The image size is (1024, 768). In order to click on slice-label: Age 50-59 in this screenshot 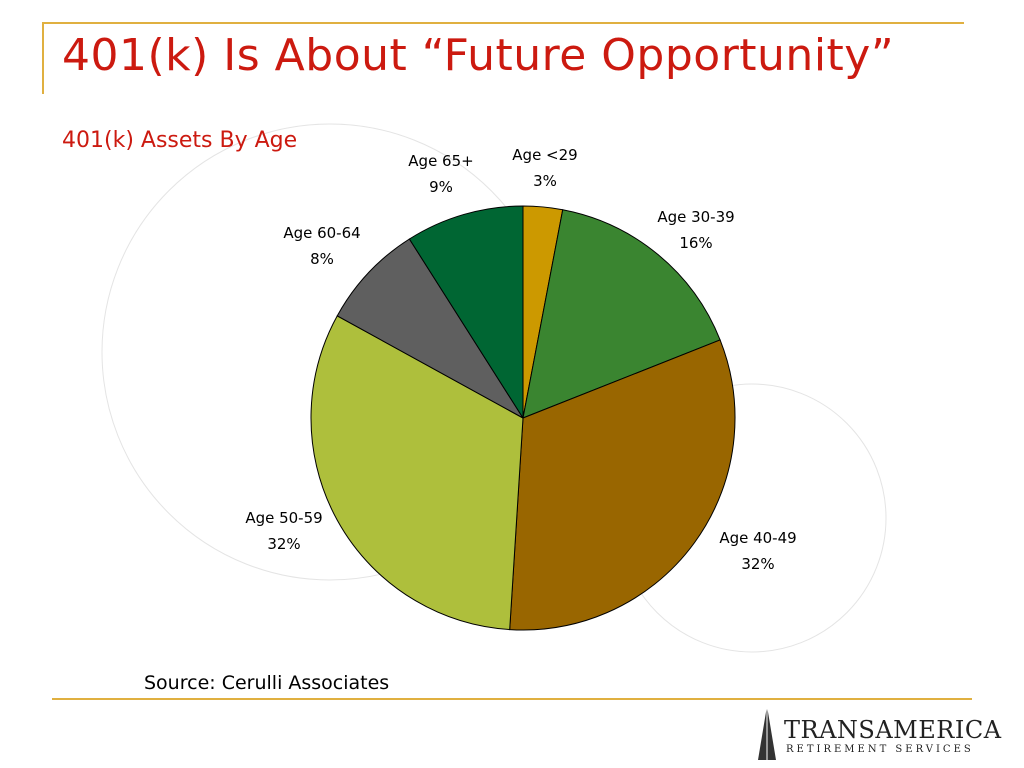, I will do `click(283, 518)`.